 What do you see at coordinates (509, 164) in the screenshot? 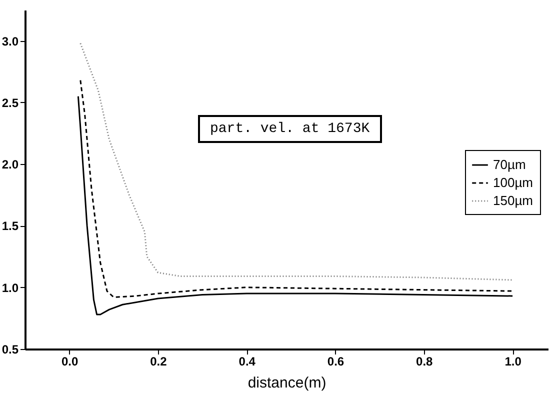
I see `legend-label: 70µm` at bounding box center [509, 164].